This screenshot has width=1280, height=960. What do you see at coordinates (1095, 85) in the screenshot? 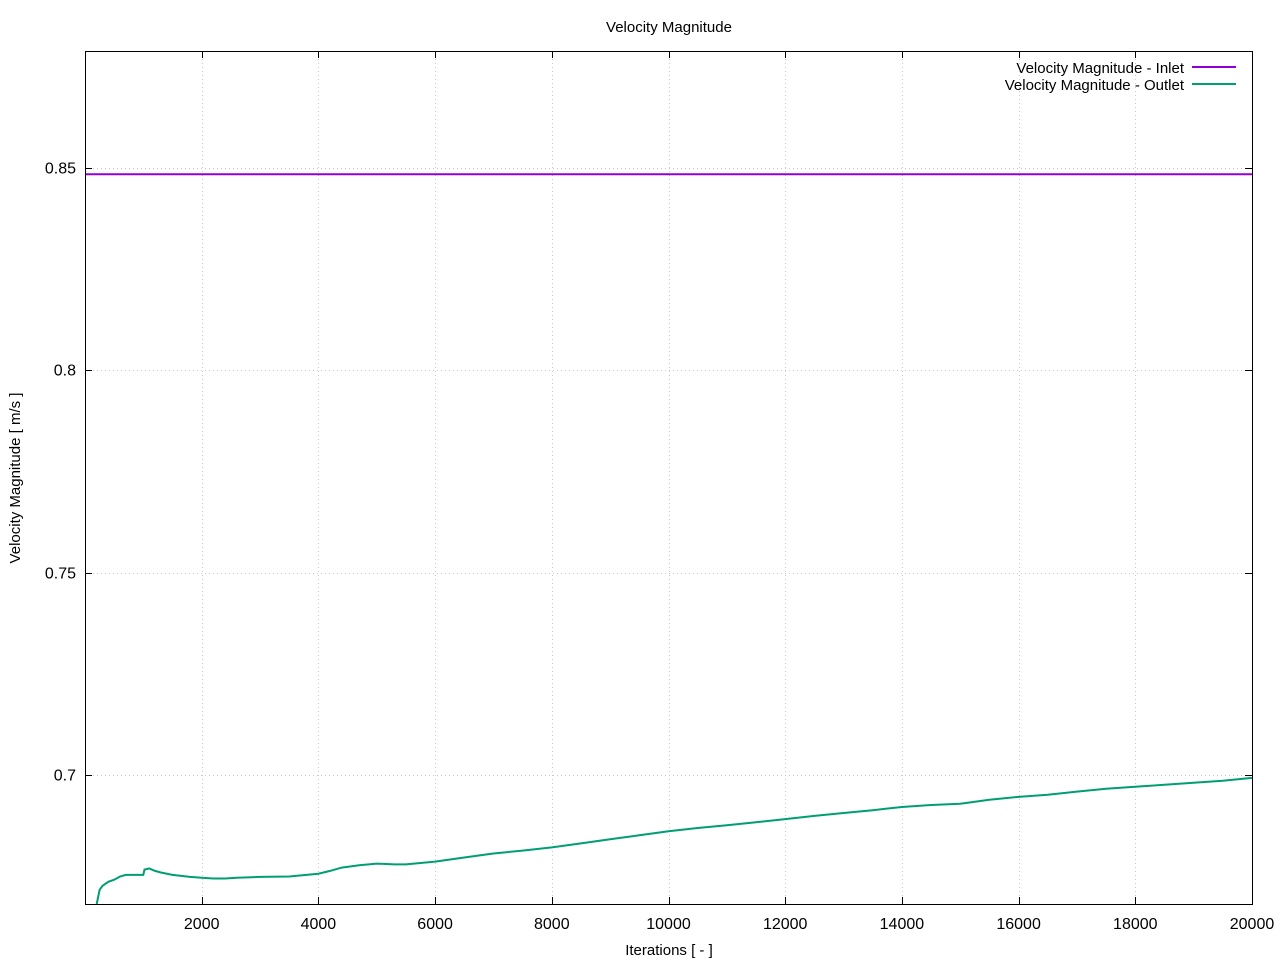
I see `legend-label-outlet: Velocity Magnitude - Outlet` at bounding box center [1095, 85].